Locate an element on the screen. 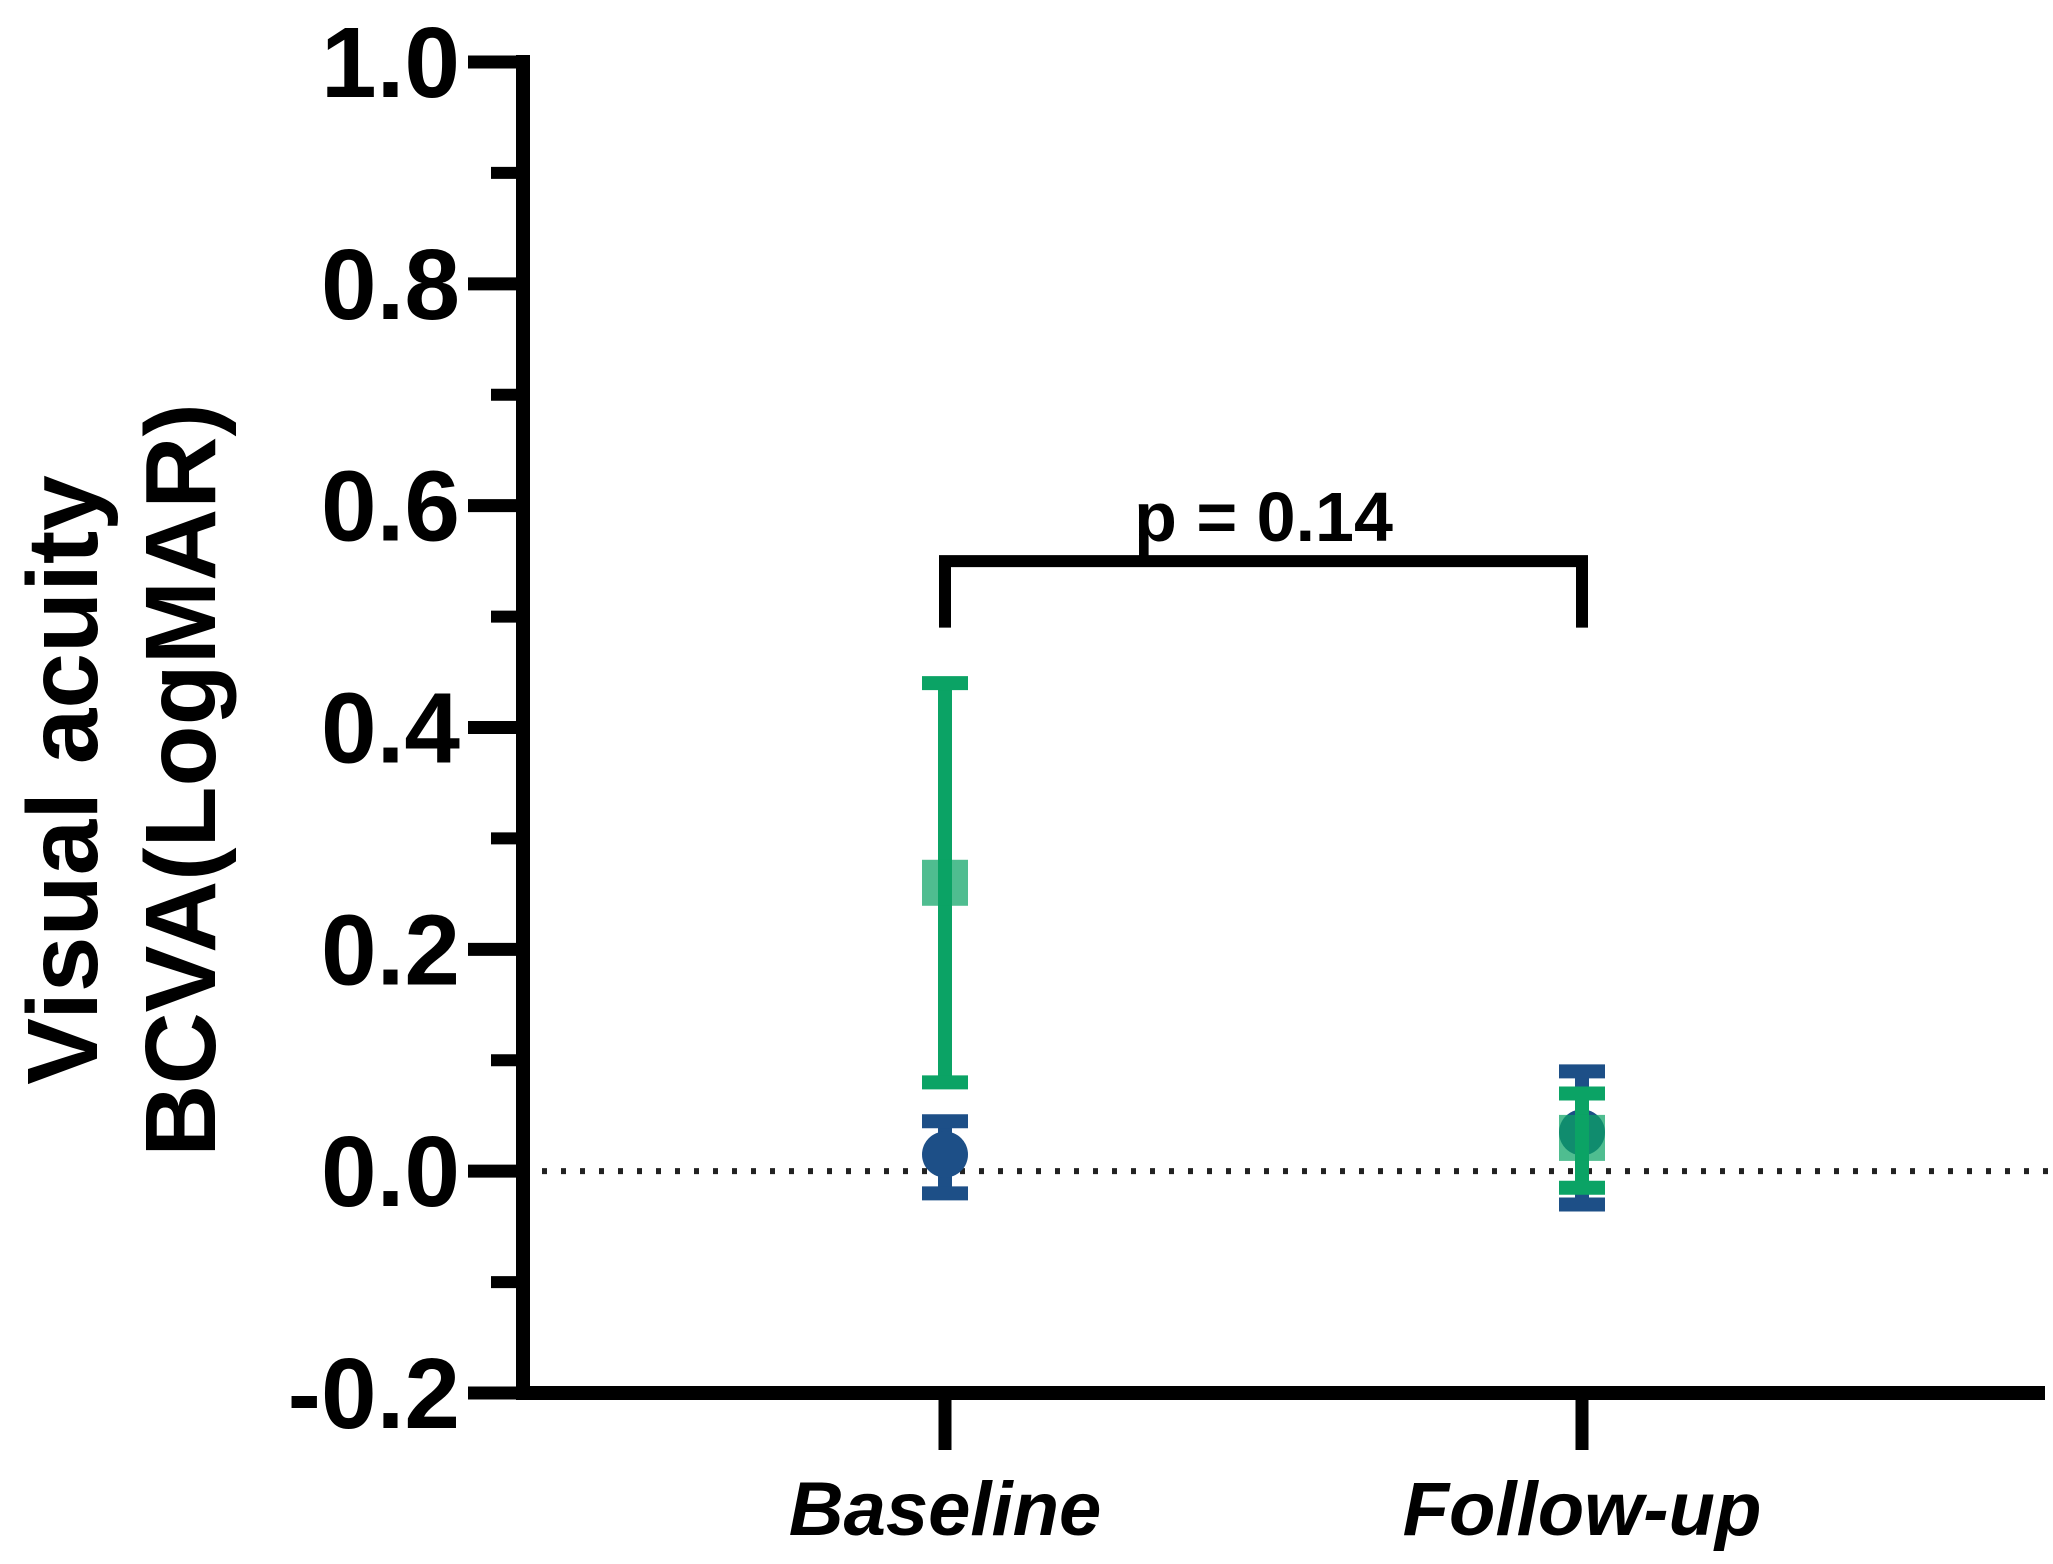 The width and height of the screenshot is (2053, 1564). y-tick-label: 0.8 is located at coordinates (390, 285).